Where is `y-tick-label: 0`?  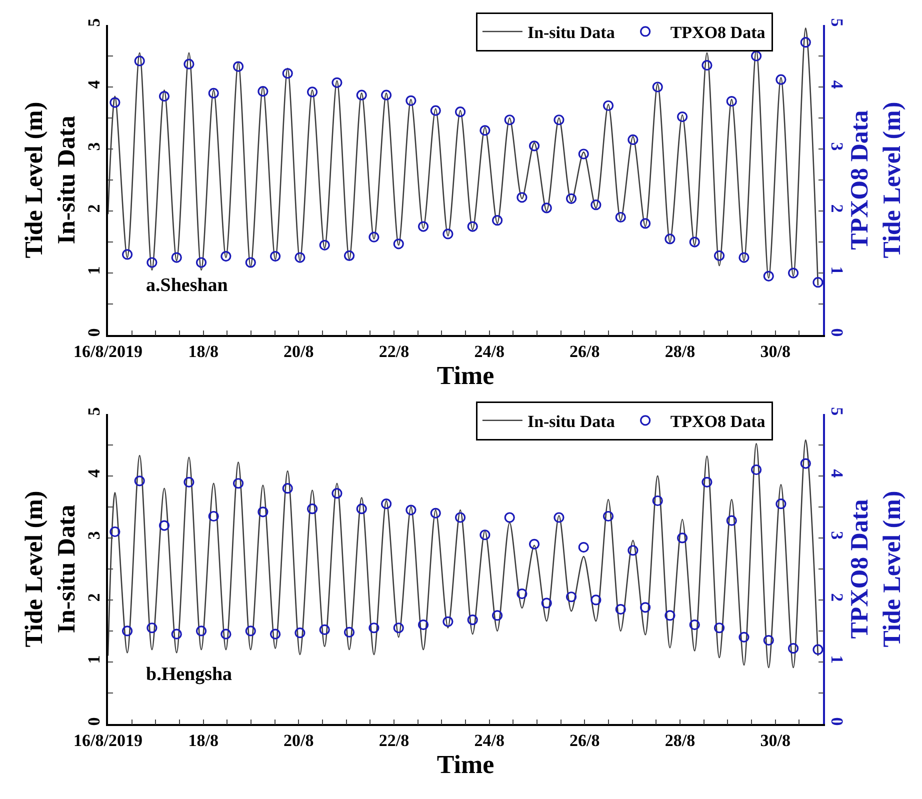 y-tick-label: 0 is located at coordinates (94, 332).